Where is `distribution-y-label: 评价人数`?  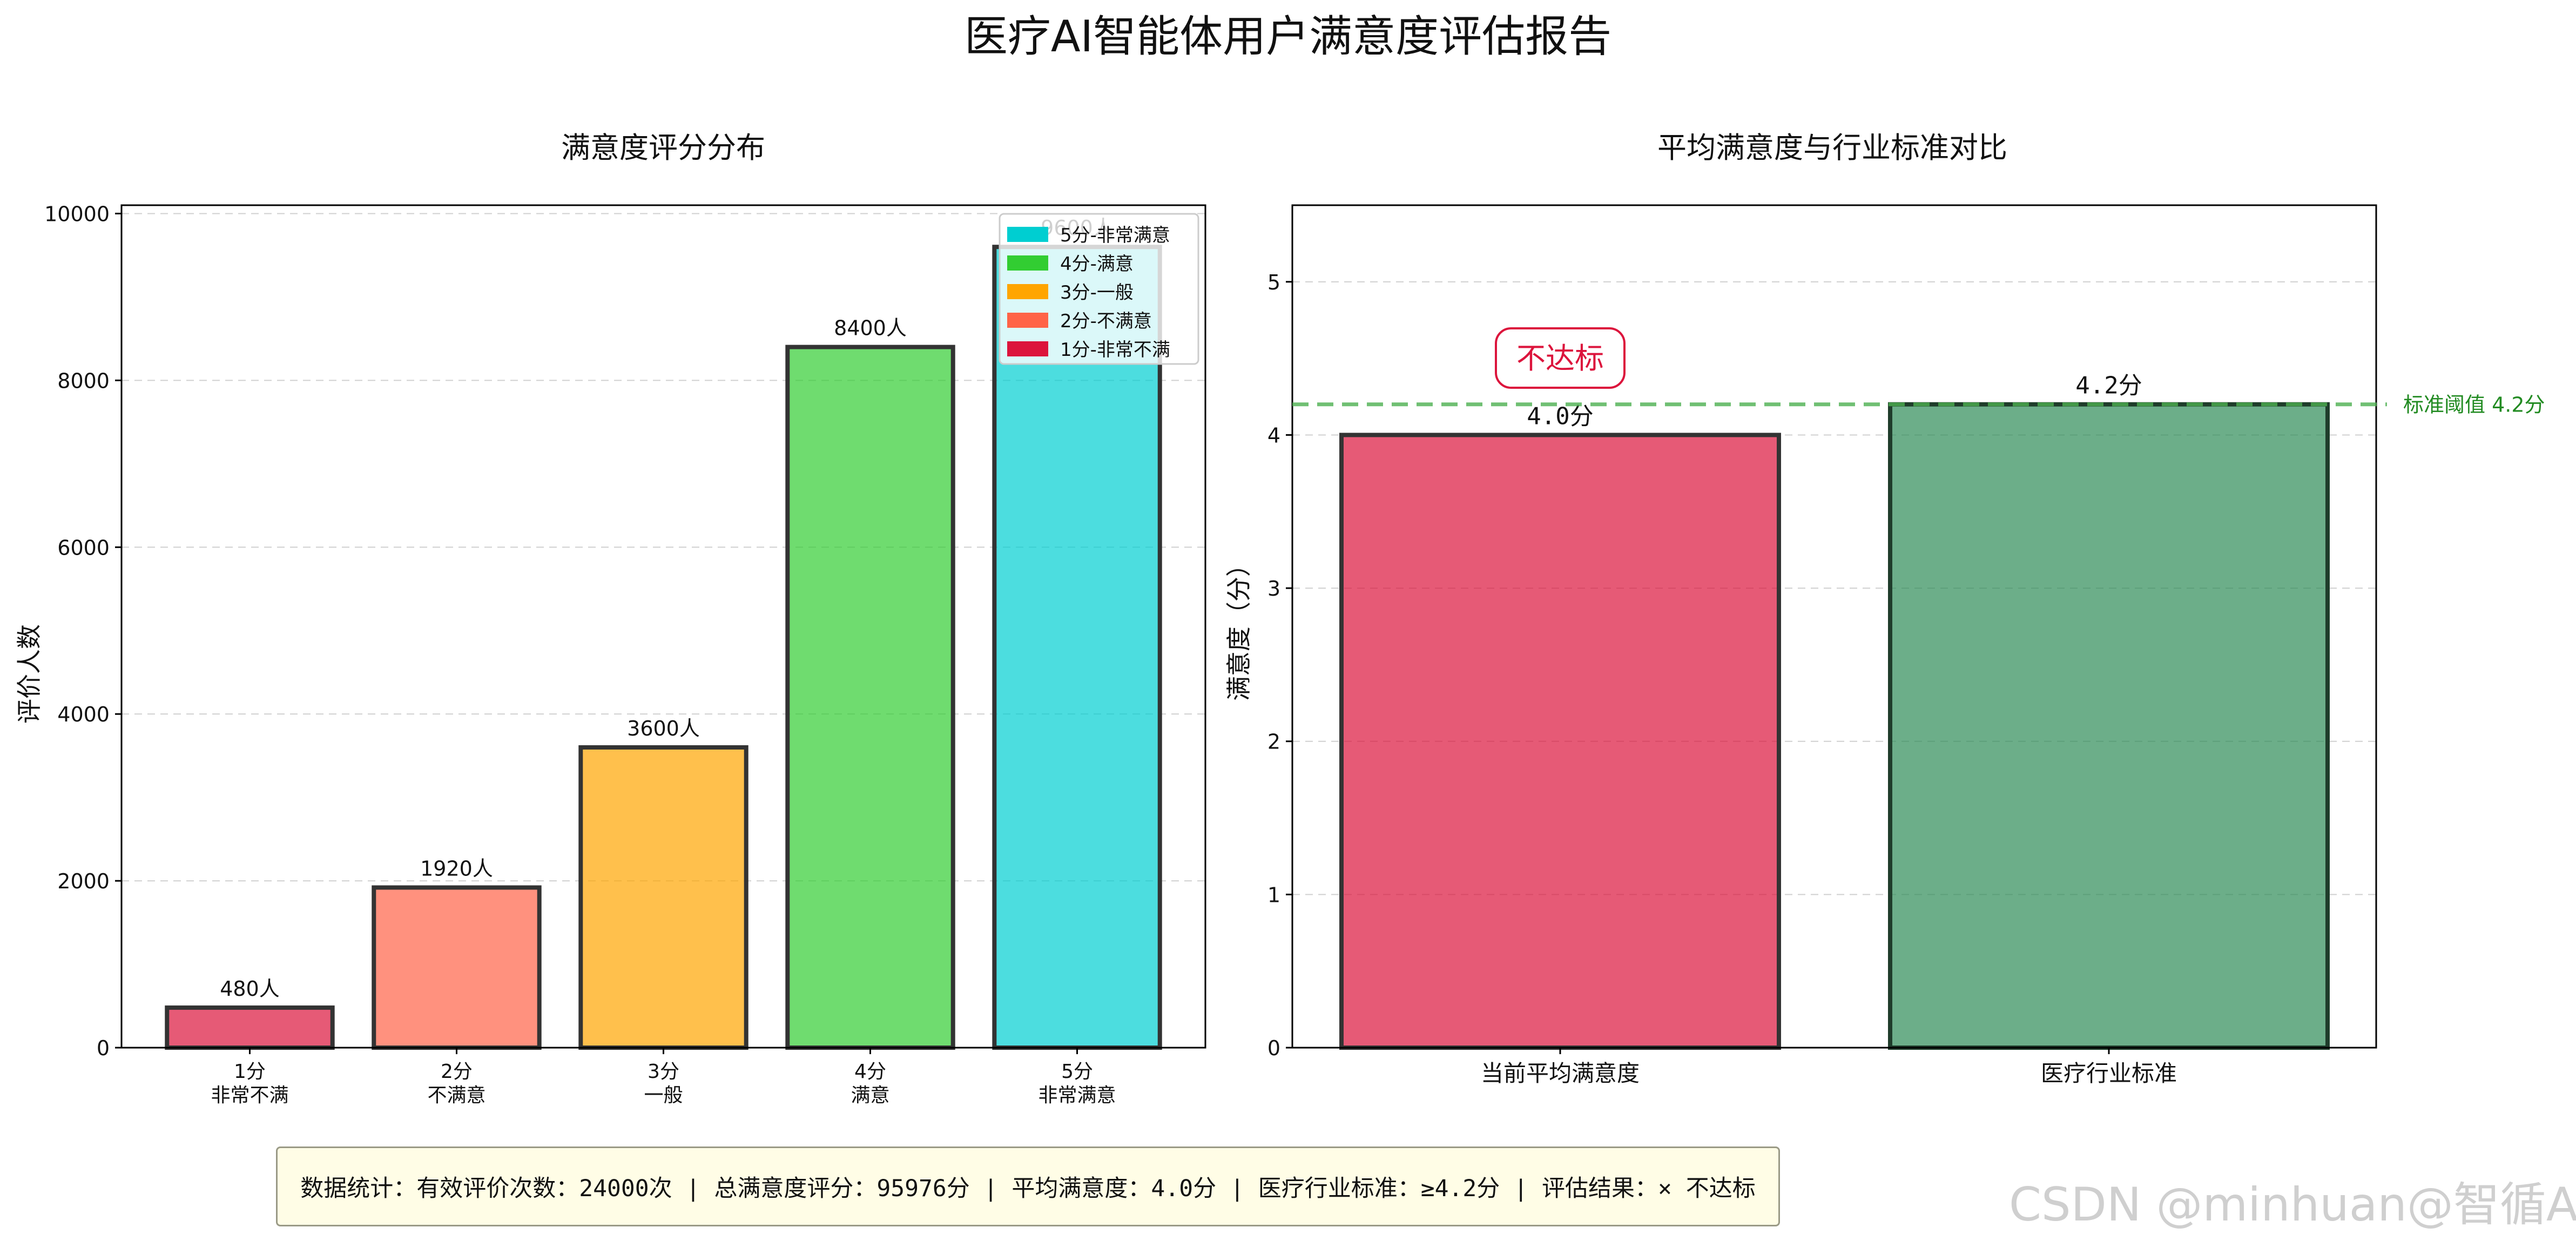
distribution-y-label: 评价人数 is located at coordinates (29, 674).